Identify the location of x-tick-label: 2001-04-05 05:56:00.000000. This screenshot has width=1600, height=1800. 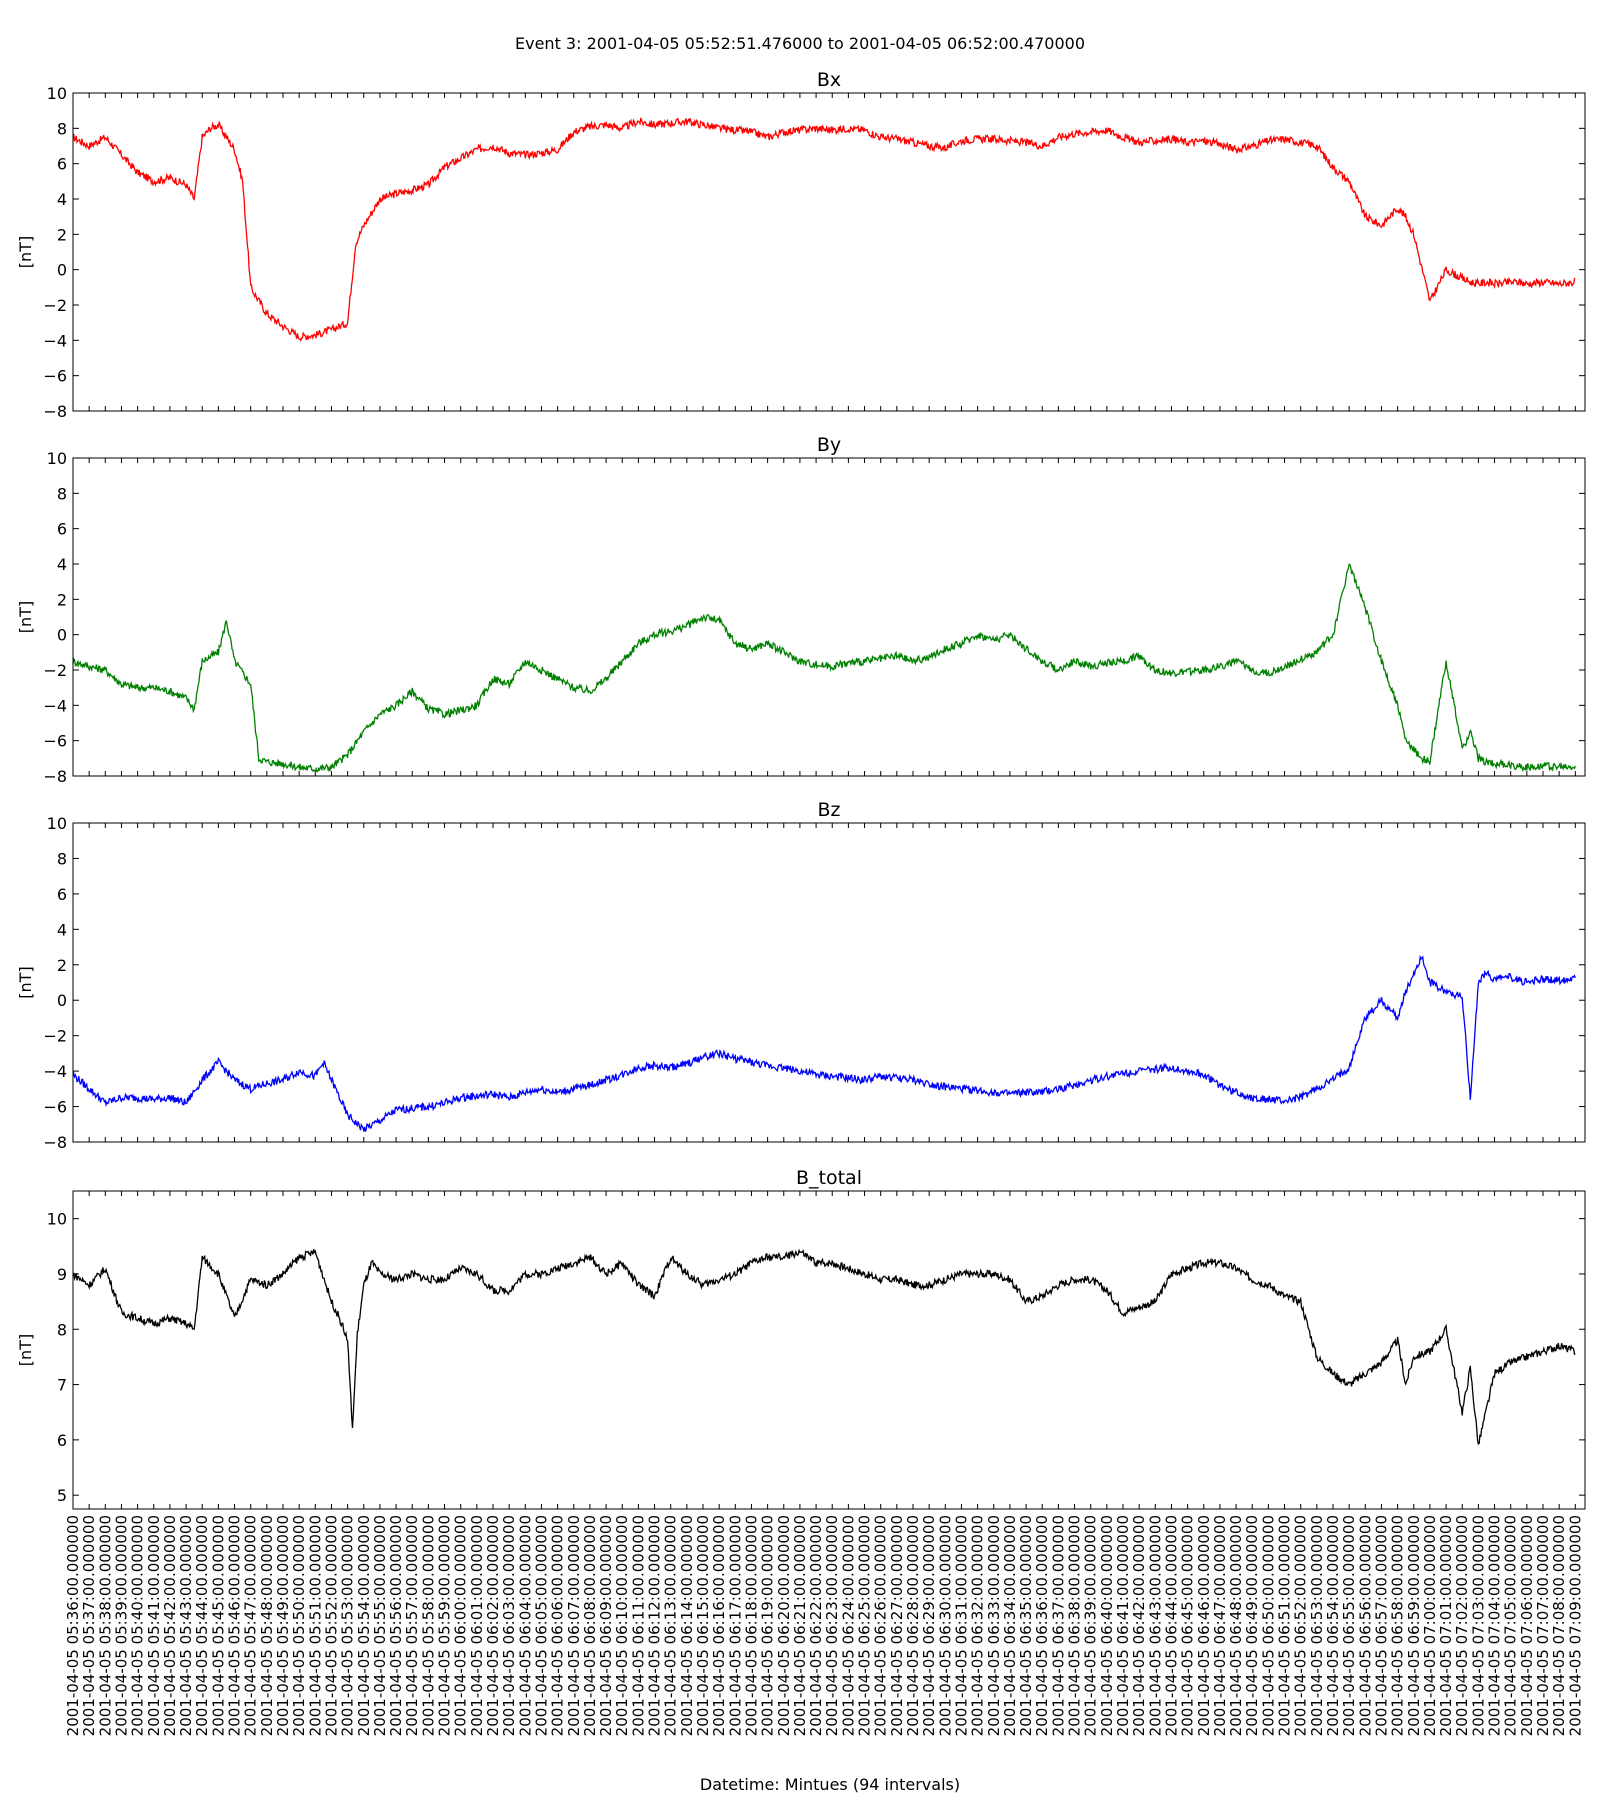
(396, 1625).